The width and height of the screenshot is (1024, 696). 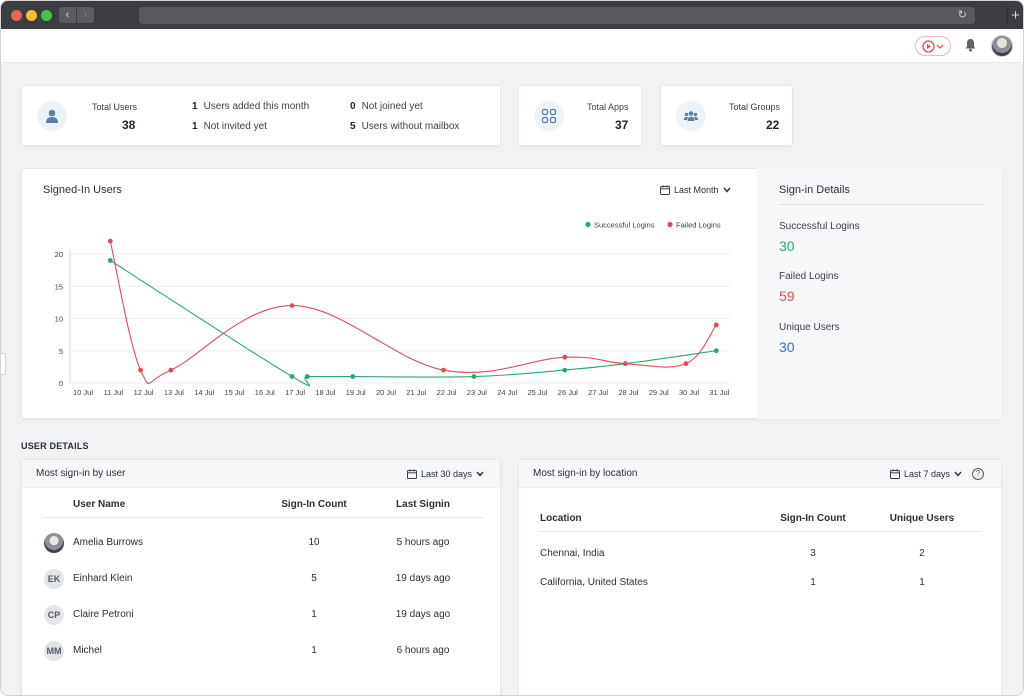 What do you see at coordinates (895, 474) in the screenshot?
I see `calendar-icon` at bounding box center [895, 474].